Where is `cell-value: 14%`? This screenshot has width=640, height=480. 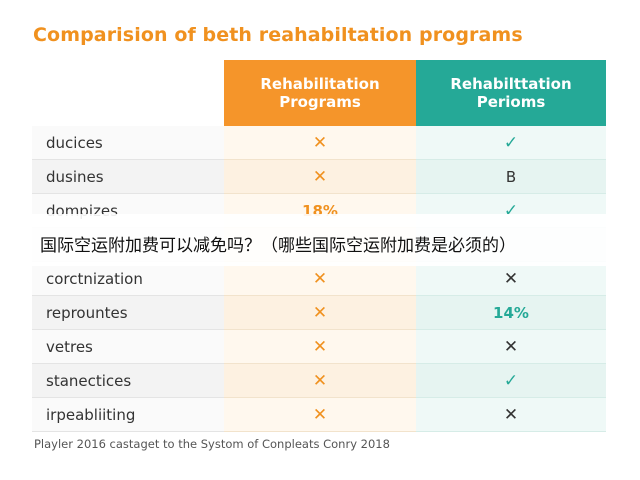 cell-value: 14% is located at coordinates (511, 312).